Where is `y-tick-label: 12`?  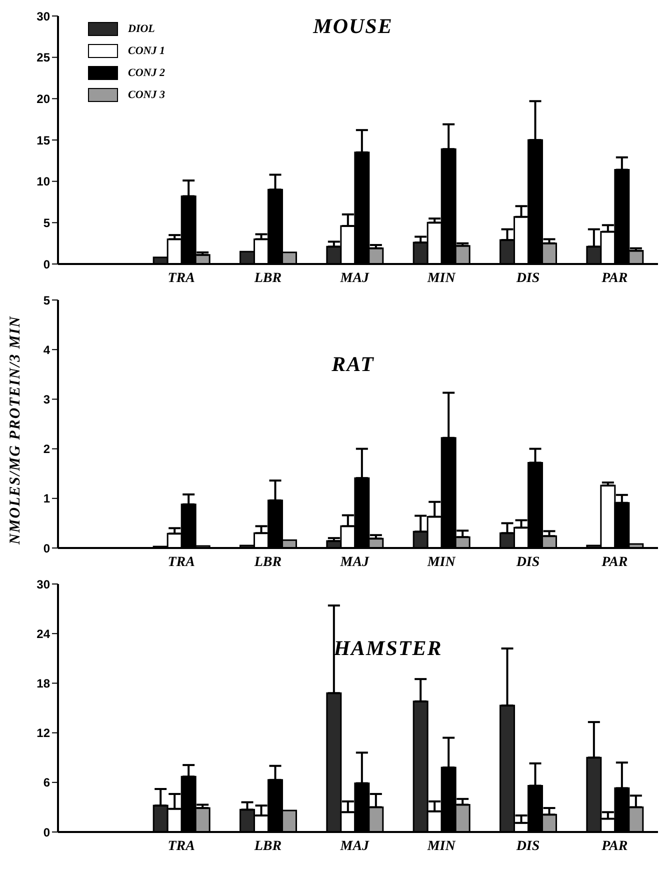
y-tick-label: 12 is located at coordinates (43, 733).